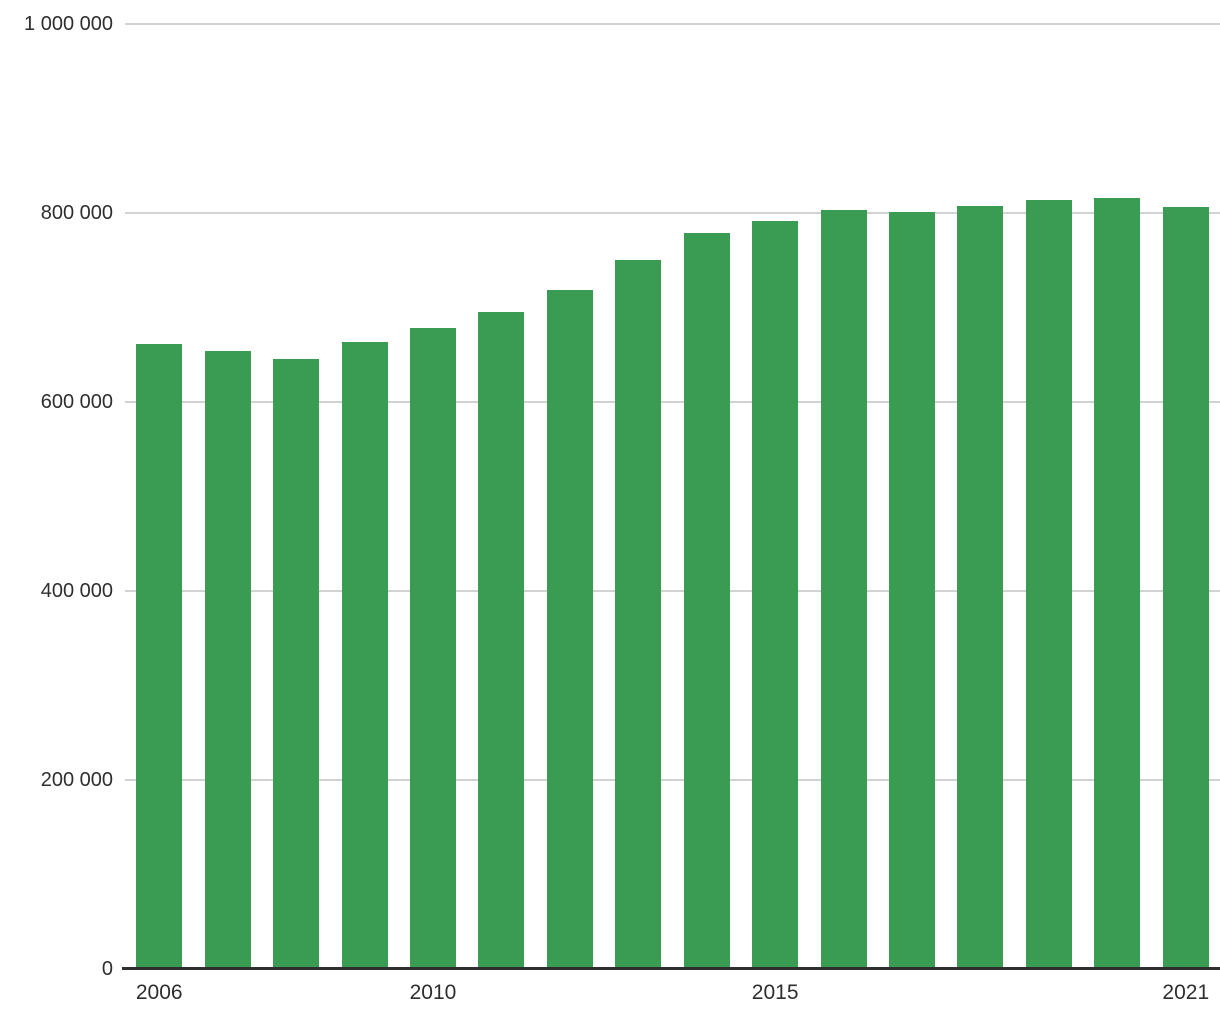  Describe the element at coordinates (569, 629) in the screenshot. I see `bar-2012` at that location.